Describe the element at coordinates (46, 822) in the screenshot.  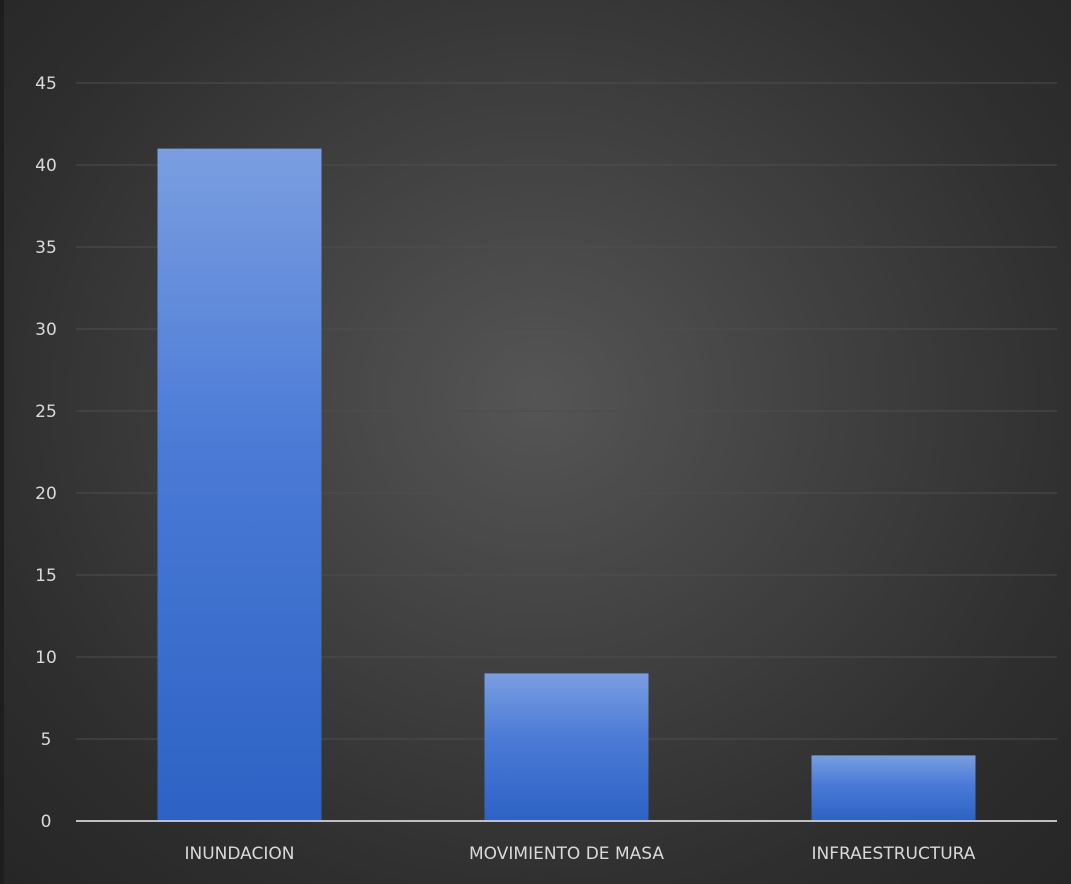
I see `y-tick-label: 0` at that location.